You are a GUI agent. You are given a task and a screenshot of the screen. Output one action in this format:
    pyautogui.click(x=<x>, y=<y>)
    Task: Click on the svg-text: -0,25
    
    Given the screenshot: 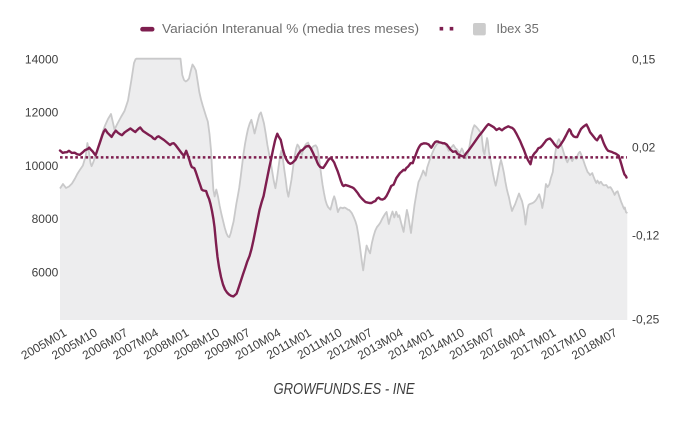 What is the action you would take?
    pyautogui.click(x=646, y=320)
    